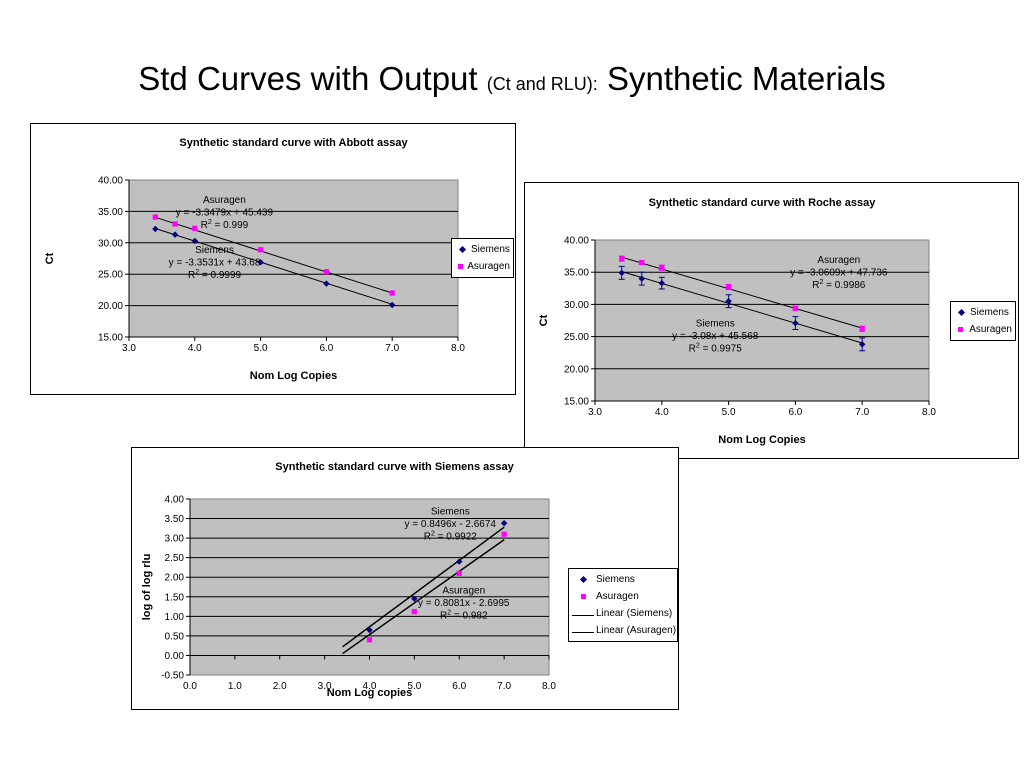 This screenshot has width=1024, height=768. I want to click on equation-r2-label: R2 = 0.9922, so click(451, 537).